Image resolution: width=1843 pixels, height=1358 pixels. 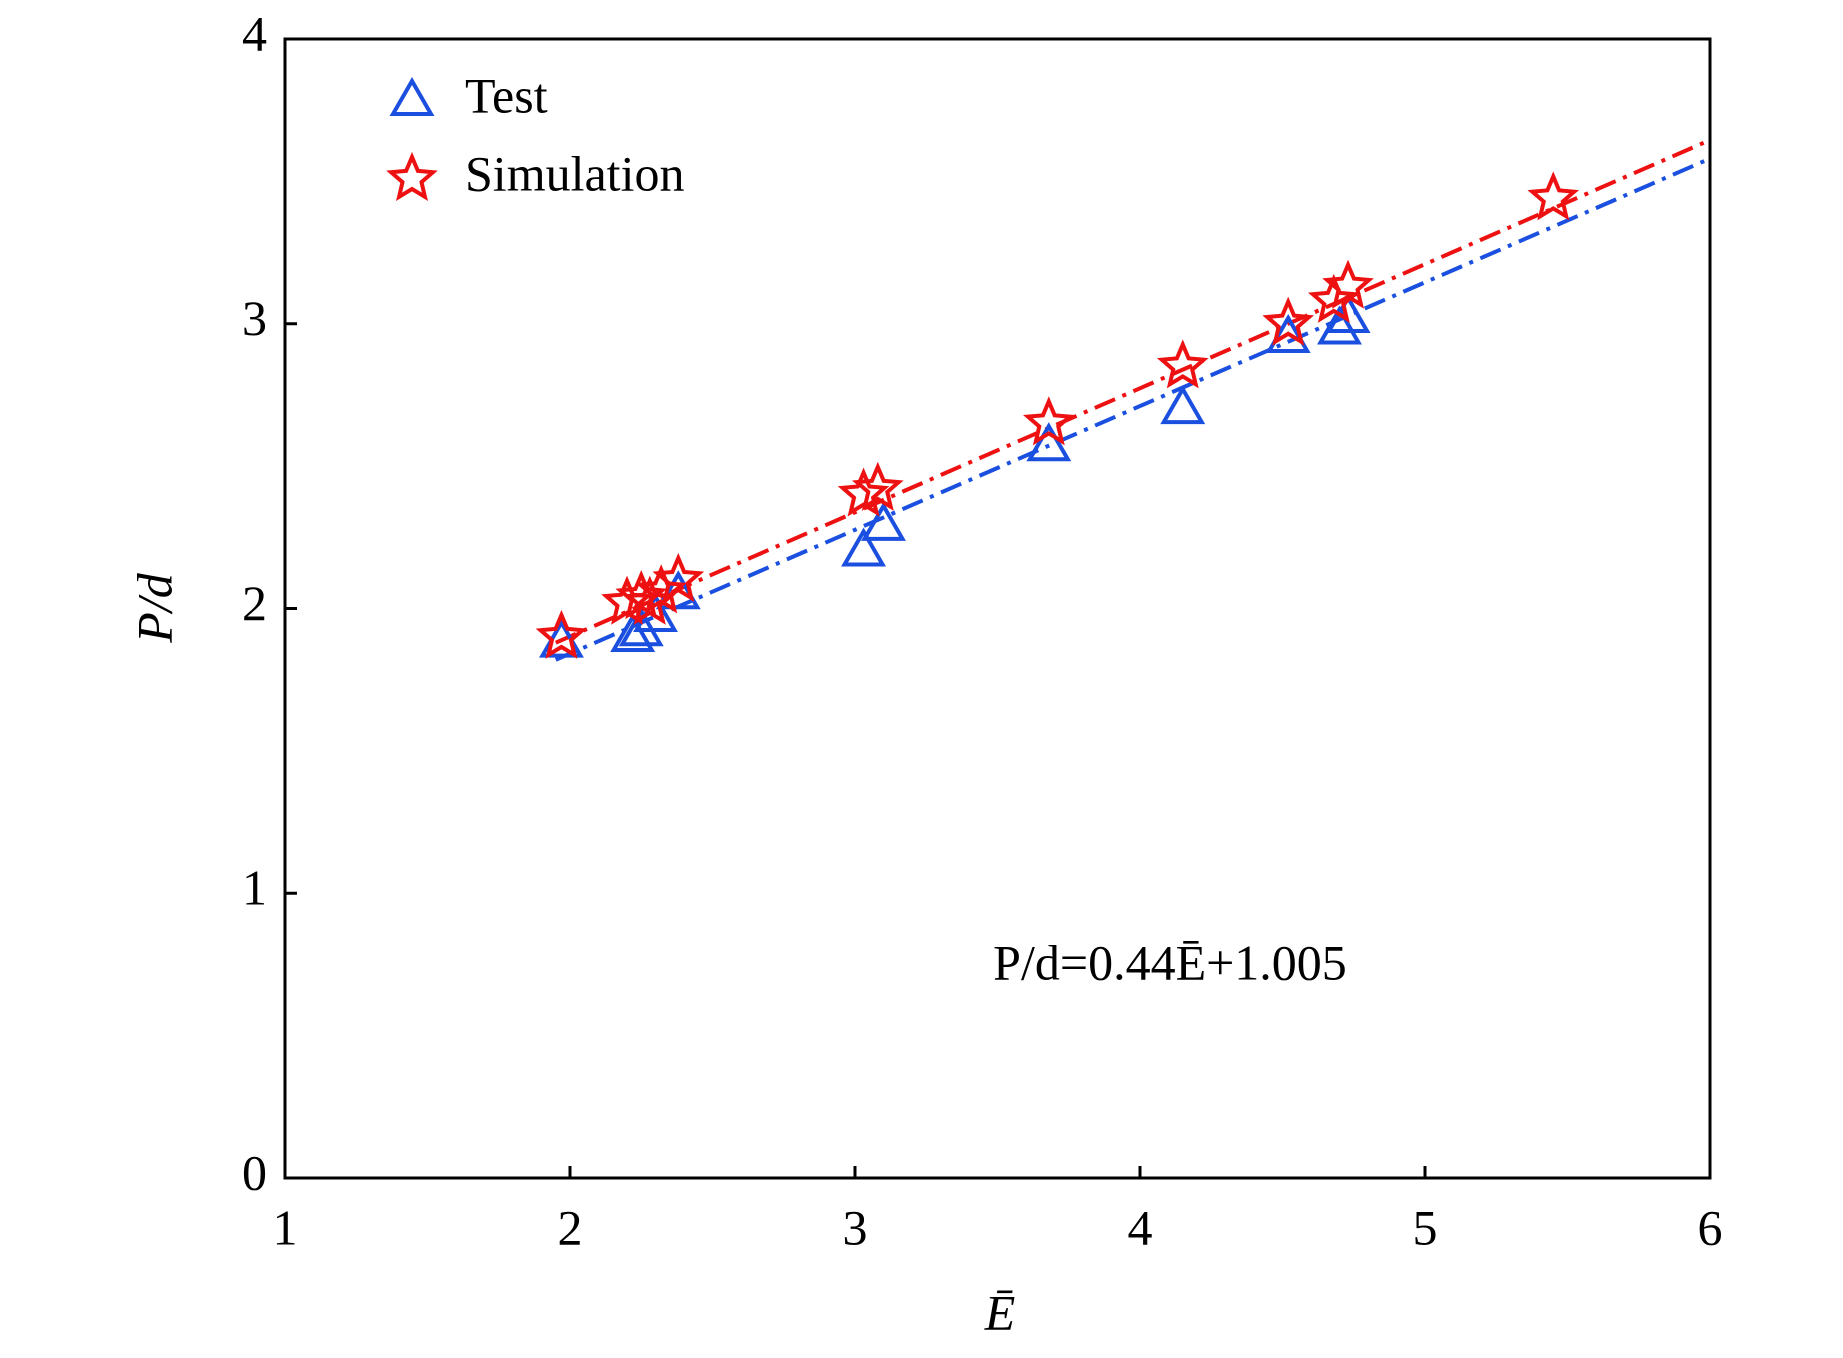 What do you see at coordinates (1000, 1312) in the screenshot?
I see `x-axis-label: Ē` at bounding box center [1000, 1312].